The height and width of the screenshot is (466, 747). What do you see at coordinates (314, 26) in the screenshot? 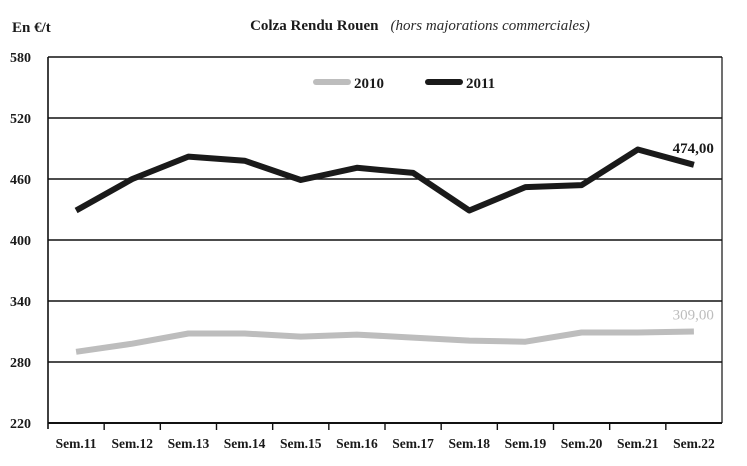
I see `chart-title-main: Colza Rendu Rouen` at bounding box center [314, 26].